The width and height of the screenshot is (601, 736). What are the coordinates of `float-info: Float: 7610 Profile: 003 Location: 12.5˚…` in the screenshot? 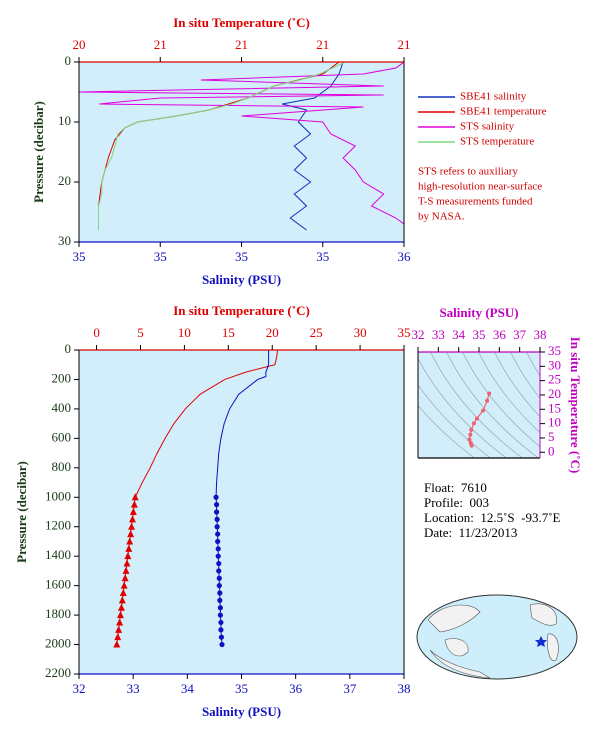 It's located at (492, 510).